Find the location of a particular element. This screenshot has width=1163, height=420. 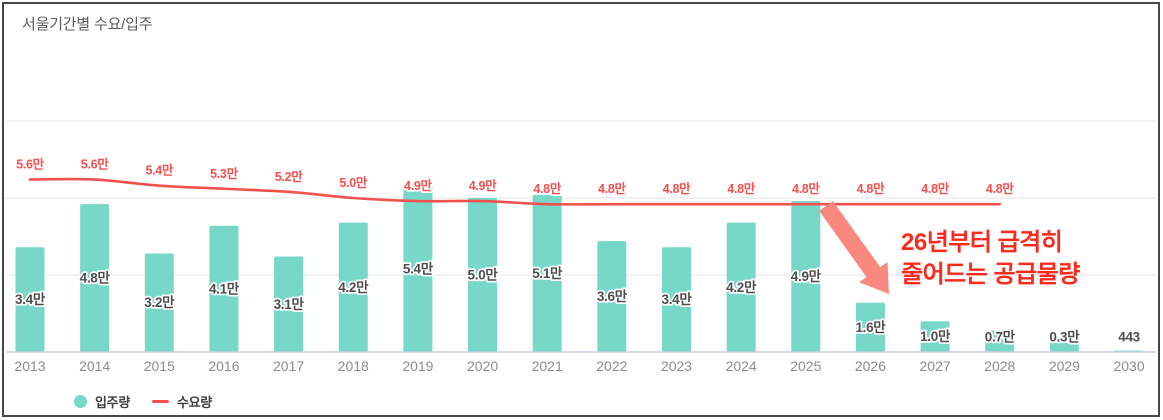

bar-2029 is located at coordinates (1064, 347).